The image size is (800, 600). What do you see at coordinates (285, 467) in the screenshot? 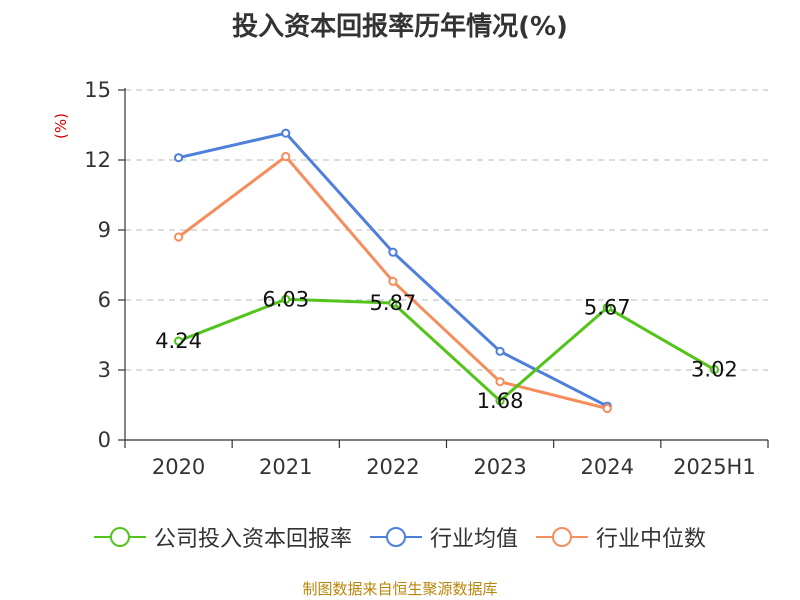
I see `x-tick-label: 2021` at bounding box center [285, 467].